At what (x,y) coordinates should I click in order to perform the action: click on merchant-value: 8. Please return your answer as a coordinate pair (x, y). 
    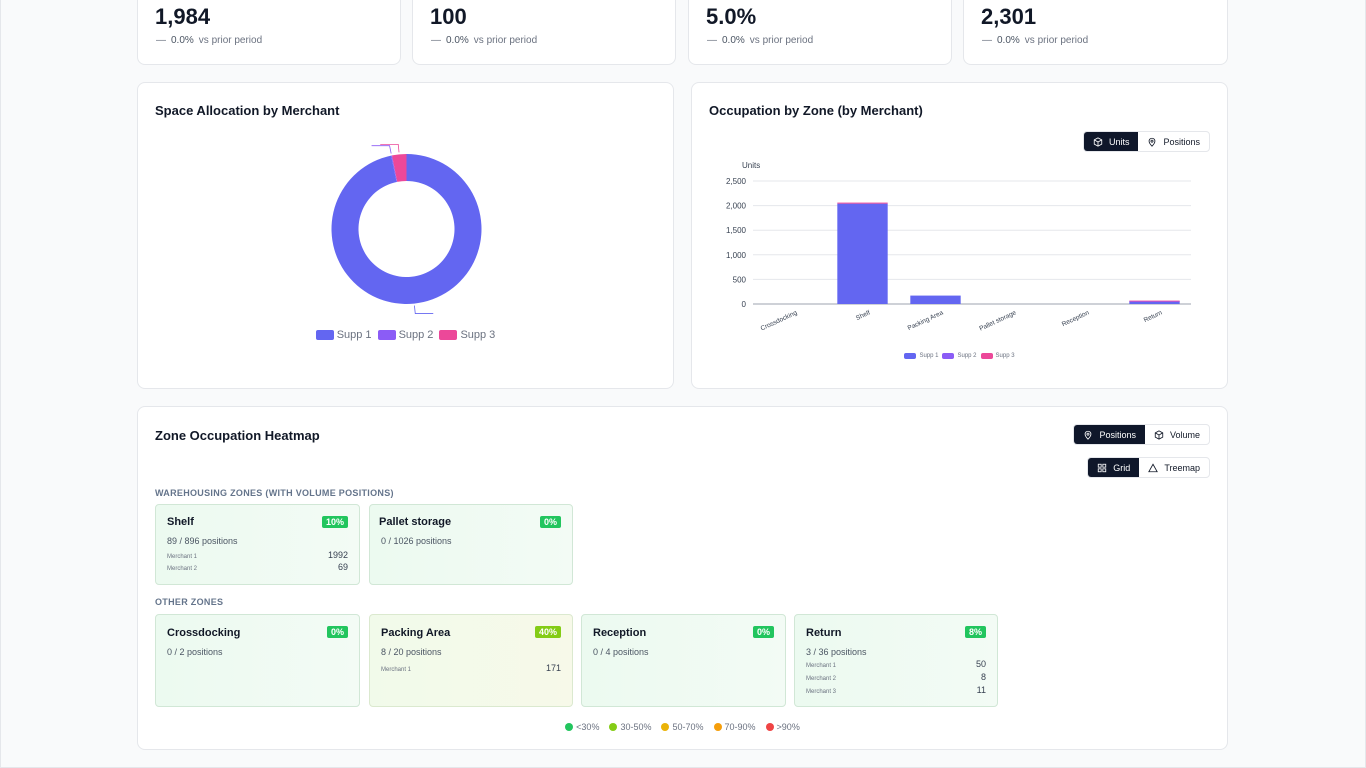
    Looking at the image, I should click on (983, 677).